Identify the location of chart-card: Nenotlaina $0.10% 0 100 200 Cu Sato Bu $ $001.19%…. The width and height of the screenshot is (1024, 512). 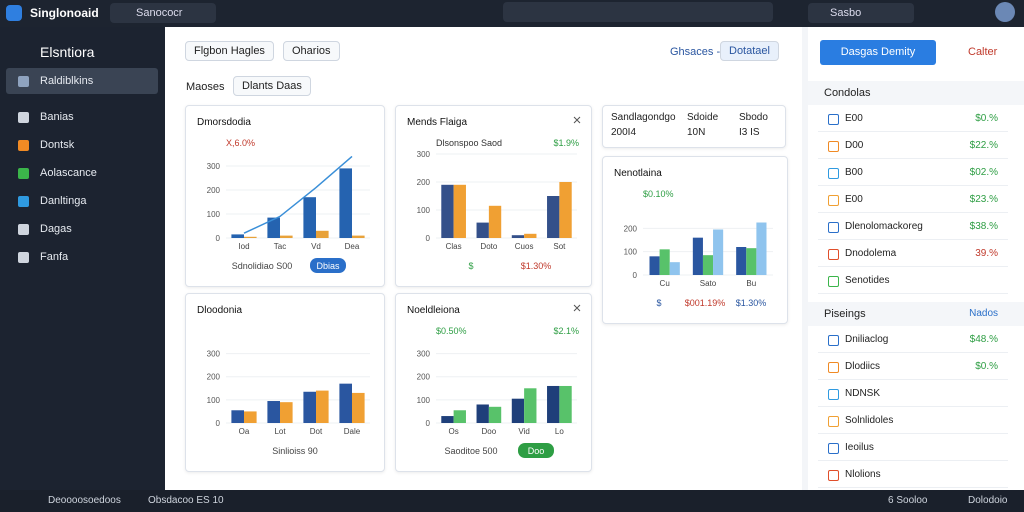
(695, 240).